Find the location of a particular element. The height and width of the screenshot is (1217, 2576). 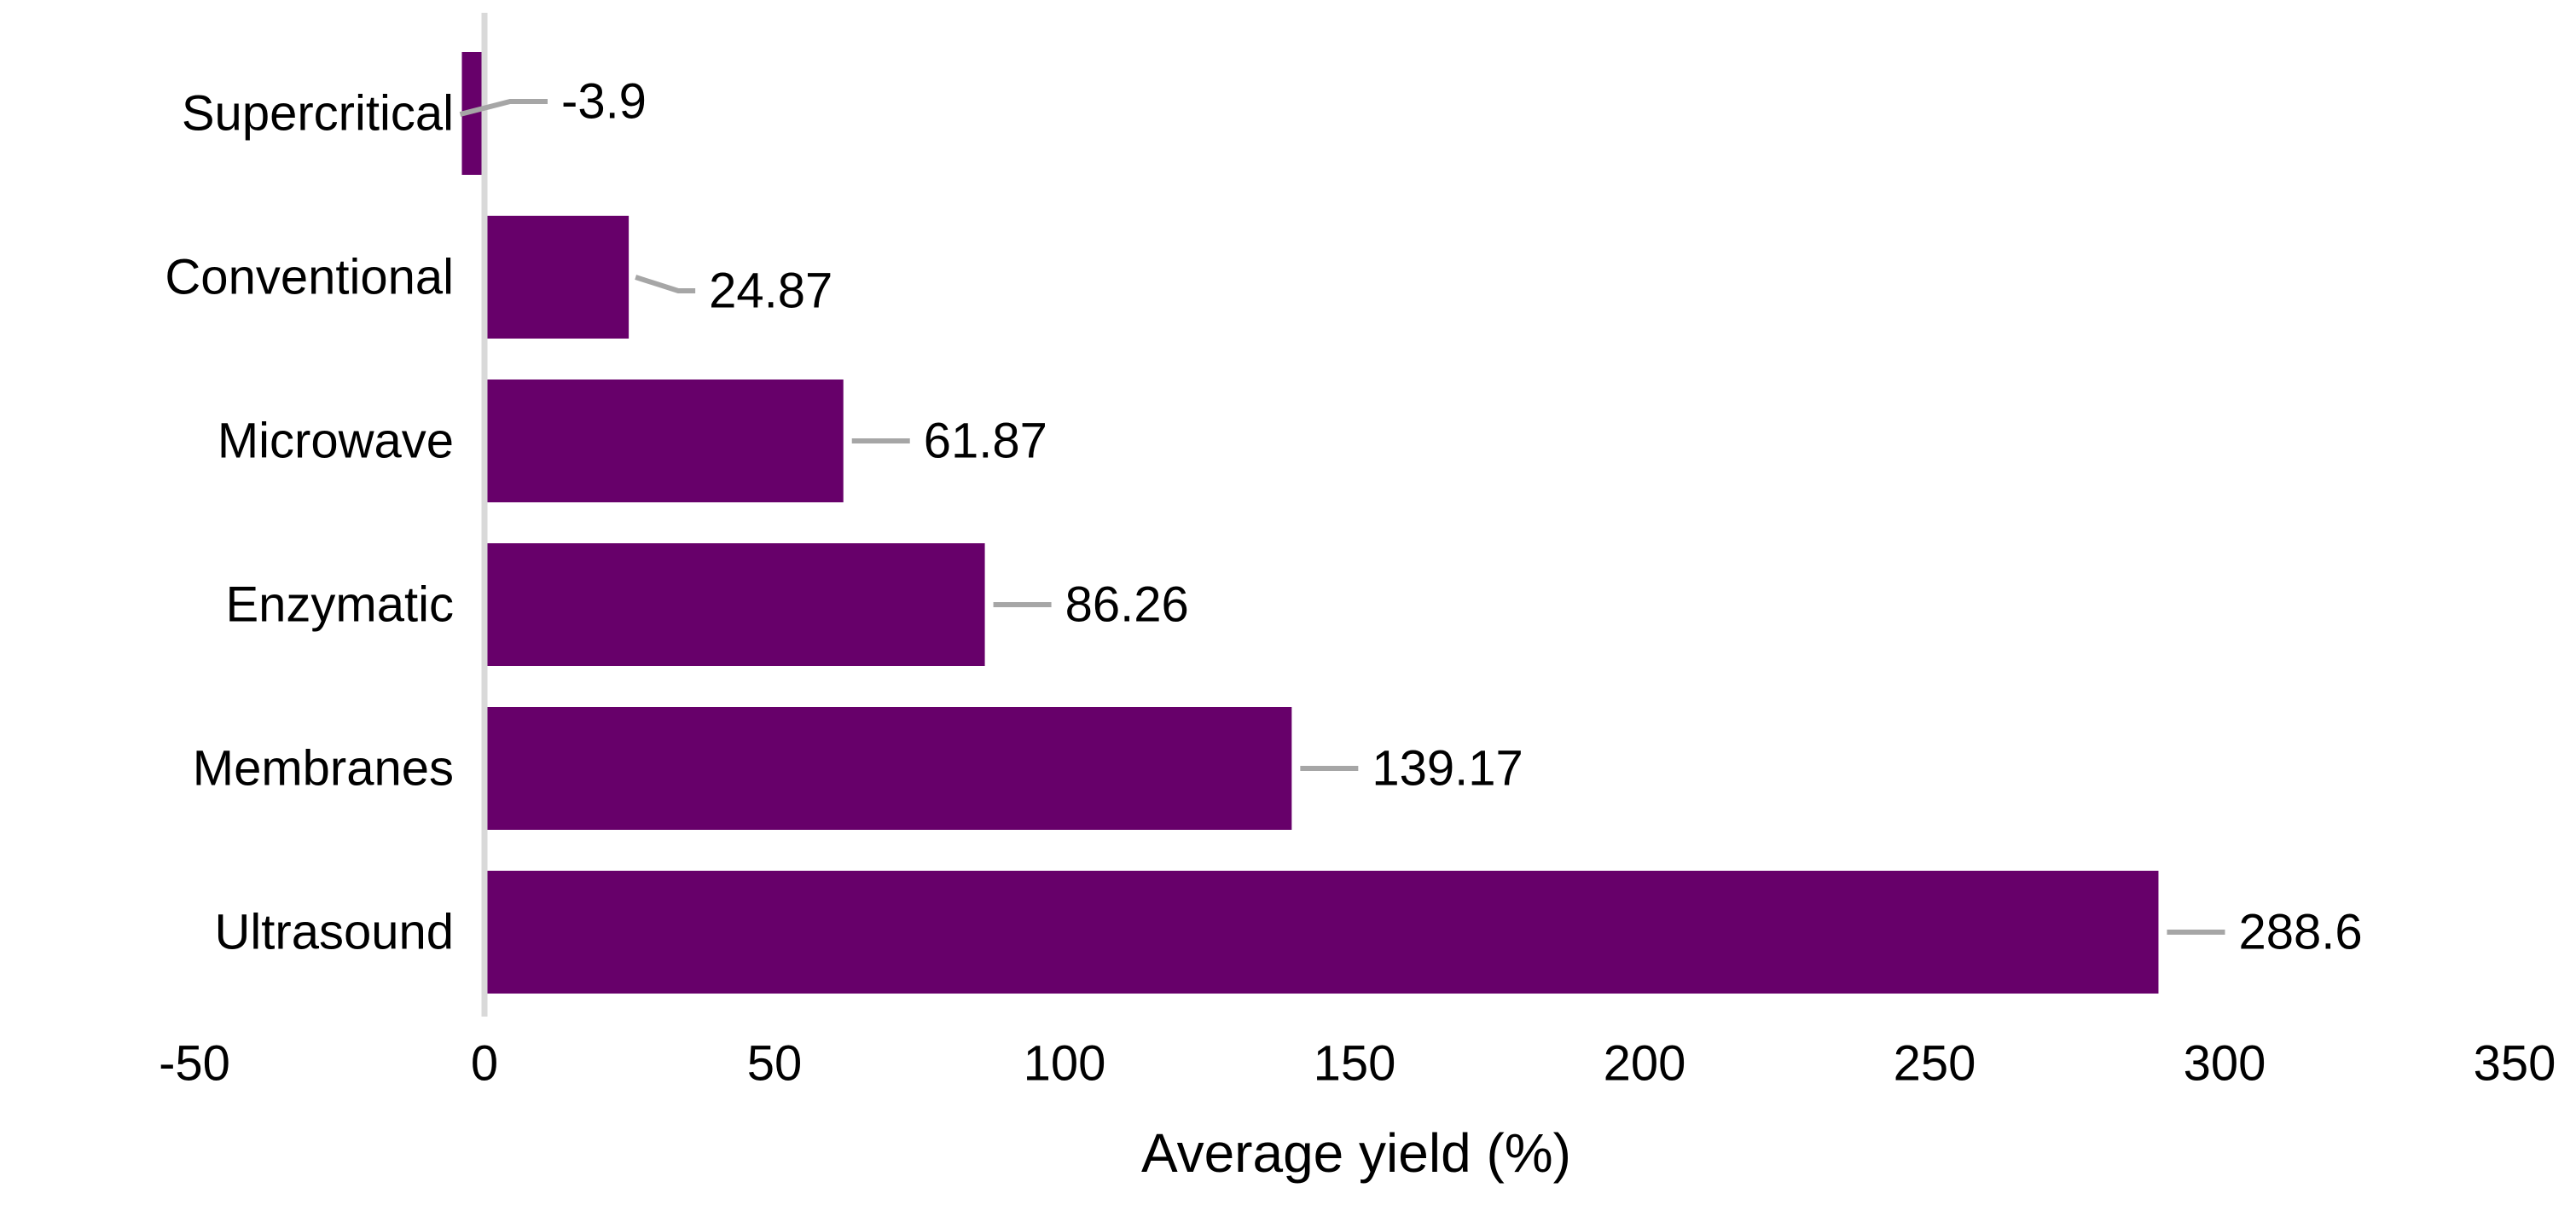

bar-membranes is located at coordinates (888, 768).